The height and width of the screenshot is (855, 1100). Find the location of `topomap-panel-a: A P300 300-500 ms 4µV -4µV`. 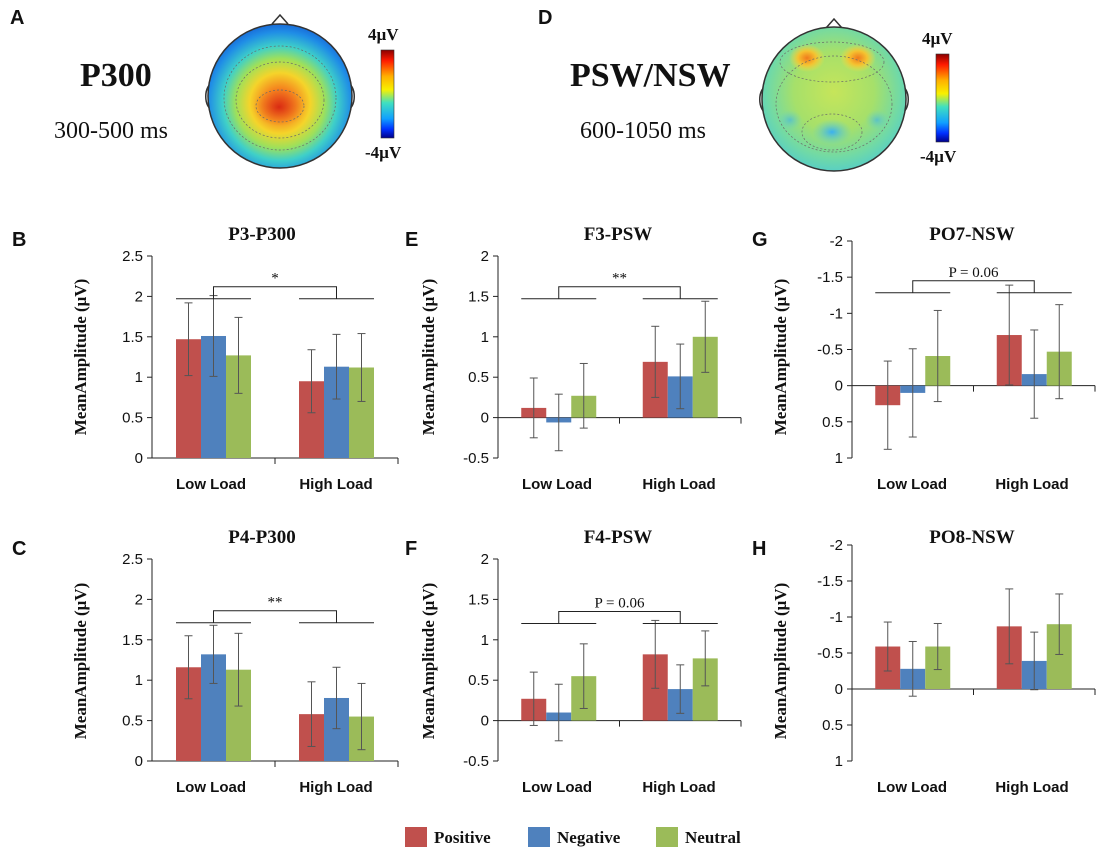

topomap-panel-a: A P300 300-500 ms 4µV -4µV is located at coordinates (206, 88).